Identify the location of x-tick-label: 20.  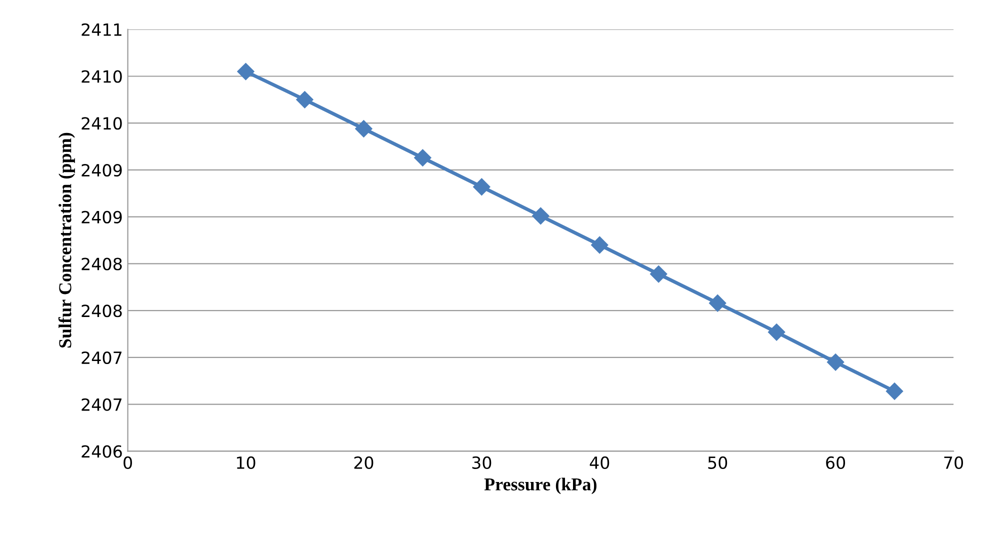
(364, 462).